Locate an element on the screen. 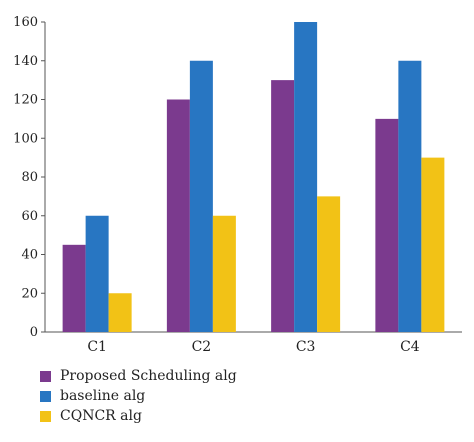 Image resolution: width=474 pixels, height=442 pixels. legend-swatch-cqncr is located at coordinates (45, 416).